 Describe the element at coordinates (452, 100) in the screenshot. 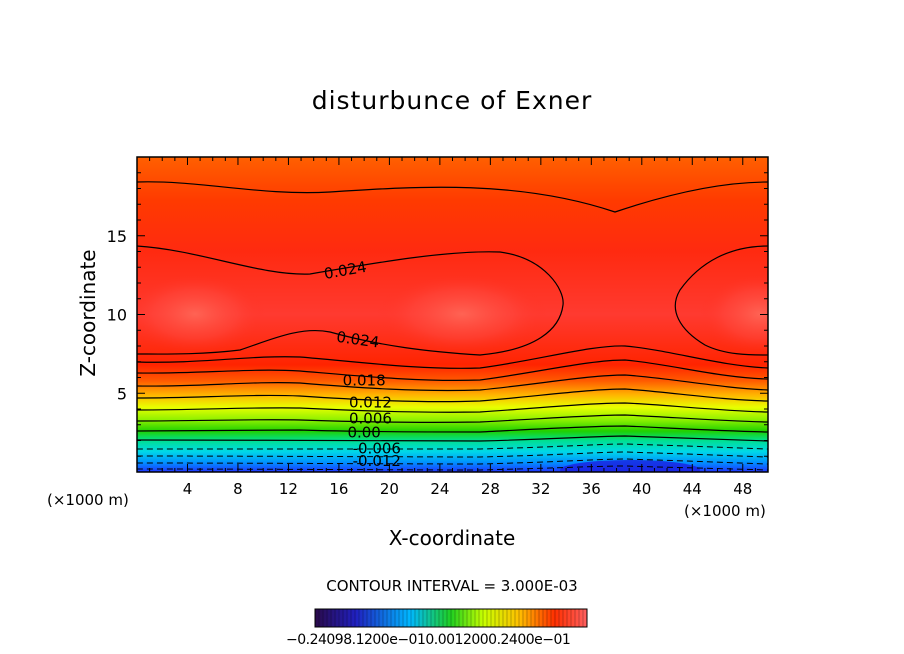

I see `chart-title: disturbunce of Exner` at that location.